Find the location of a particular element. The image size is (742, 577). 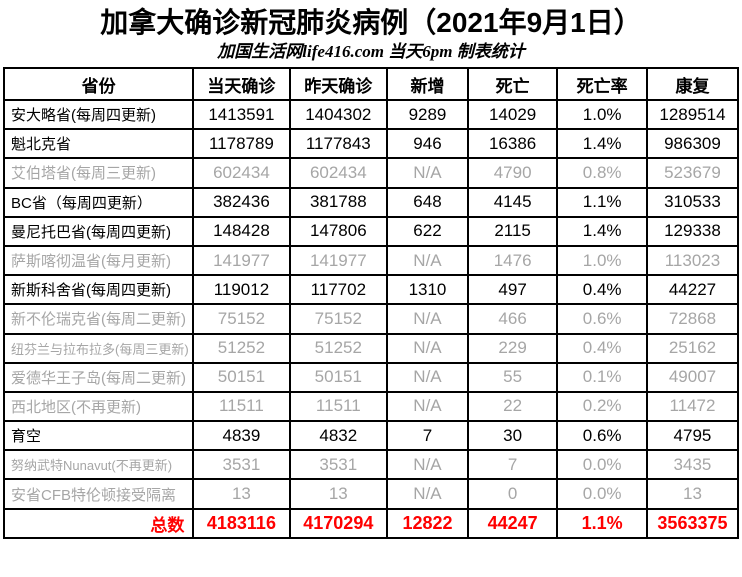

new-cases-cell: 7 is located at coordinates (427, 436).